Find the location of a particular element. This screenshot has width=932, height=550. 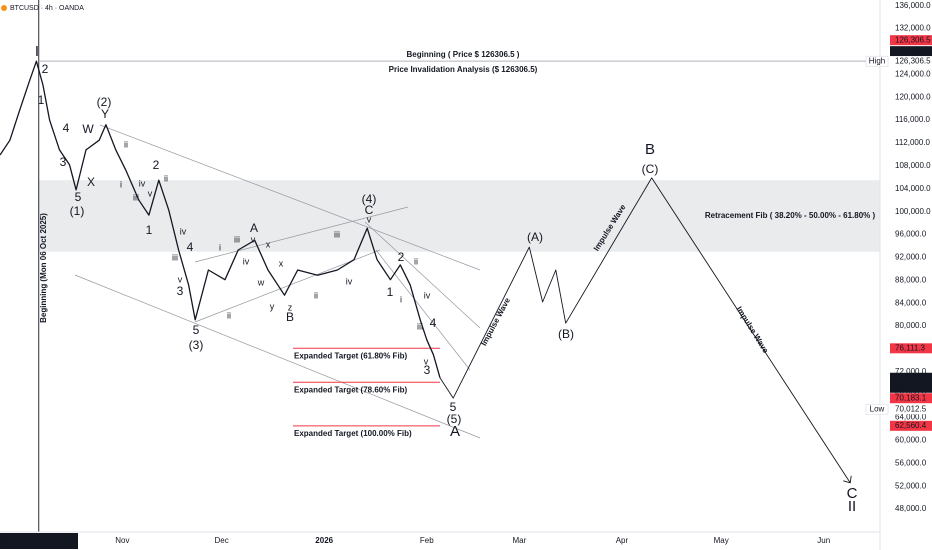

y-tick-label: 112,000.0 is located at coordinates (913, 142).